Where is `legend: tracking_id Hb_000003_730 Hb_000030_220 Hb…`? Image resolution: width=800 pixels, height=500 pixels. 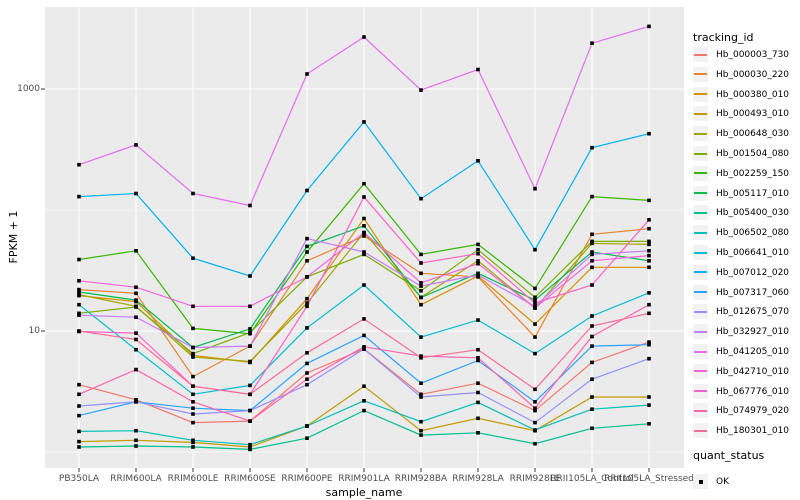
legend: tracking_id Hb_000003_730 Hb_000030_220 Hb… is located at coordinates (745, 250).